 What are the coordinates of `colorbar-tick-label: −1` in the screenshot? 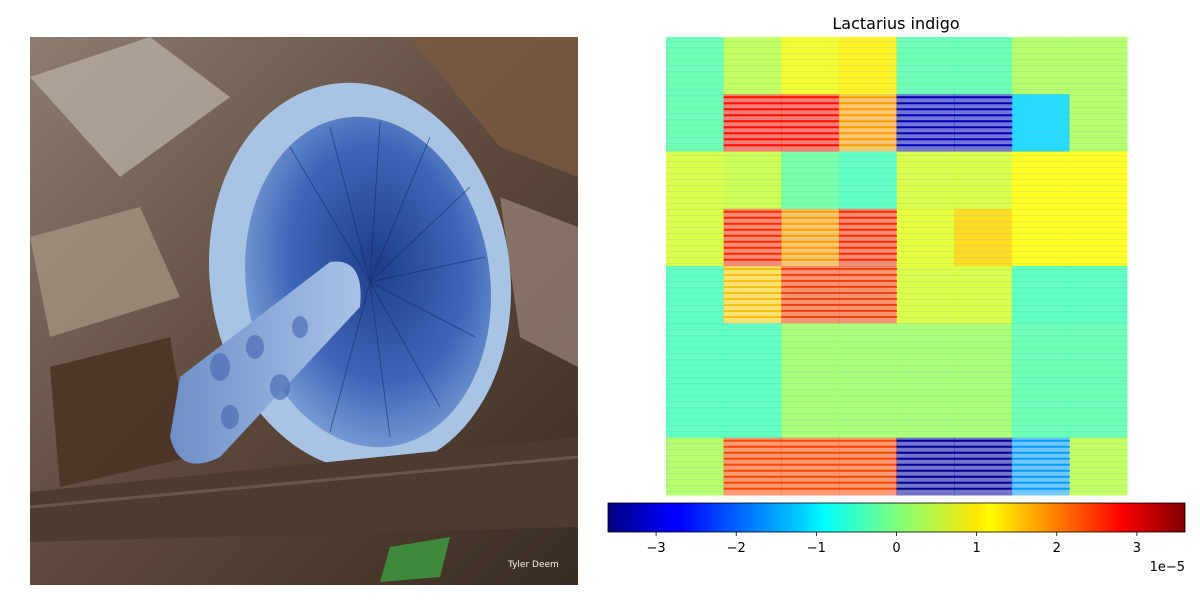 It's located at (816, 548).